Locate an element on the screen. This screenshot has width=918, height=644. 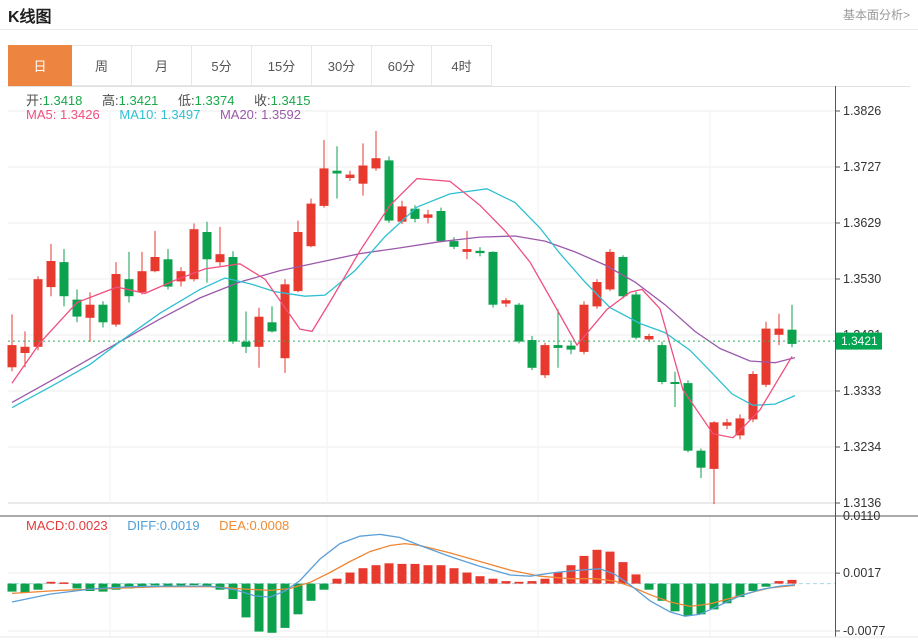
tab-周: 周 is located at coordinates (102, 65).